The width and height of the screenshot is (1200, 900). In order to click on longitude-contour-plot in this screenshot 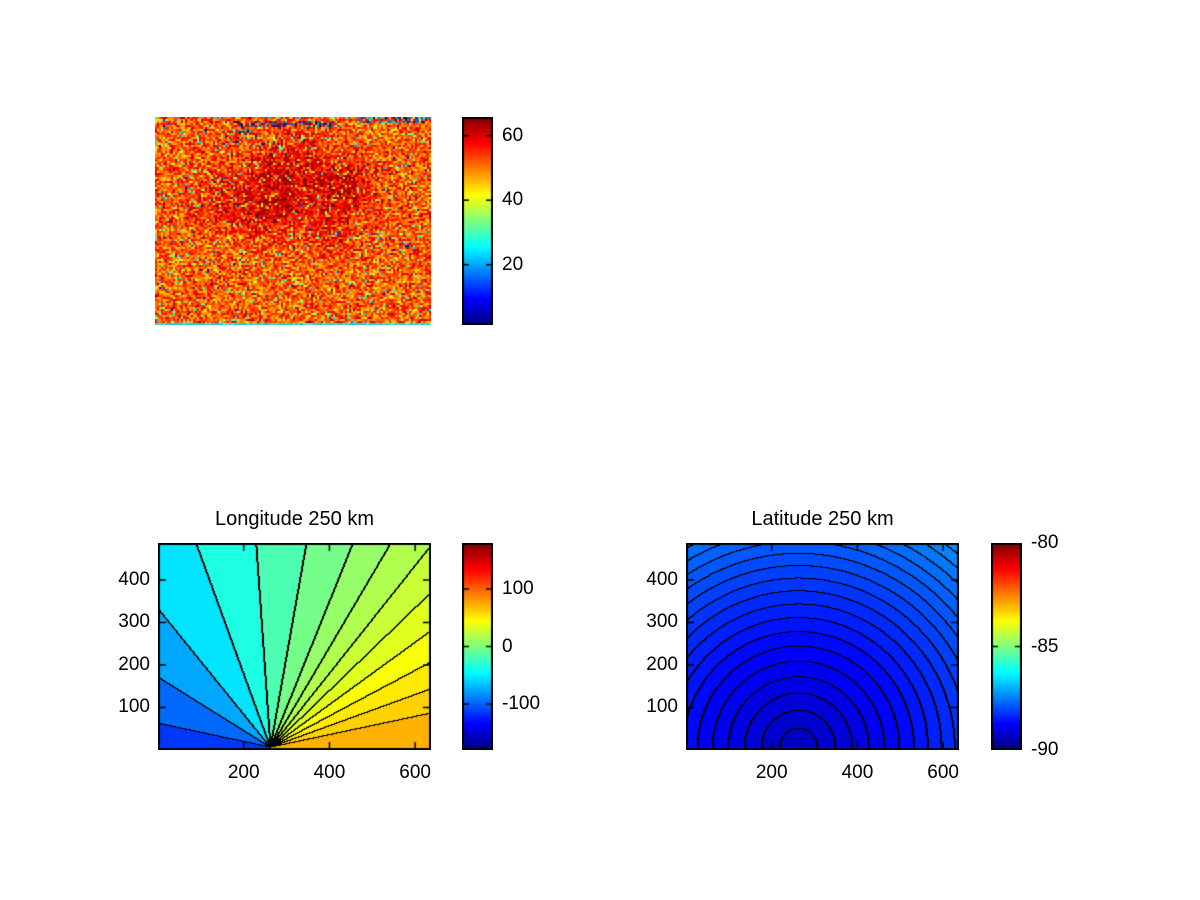, I will do `click(294, 646)`.